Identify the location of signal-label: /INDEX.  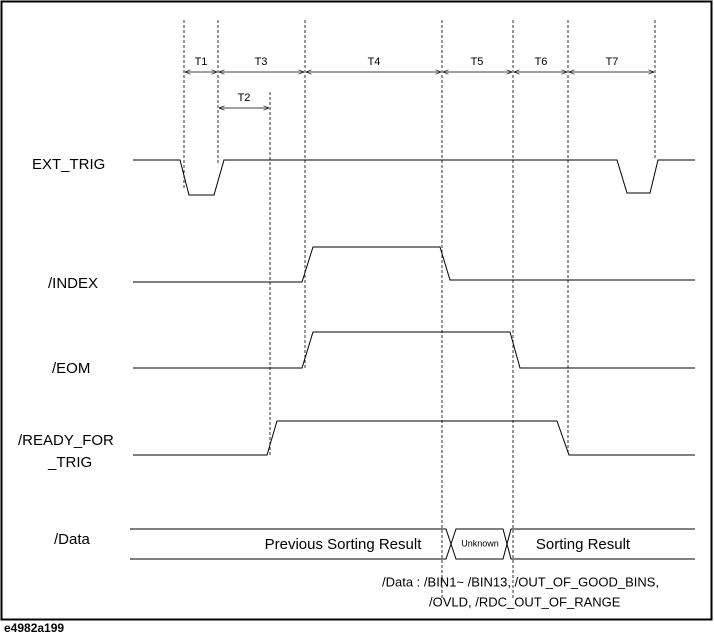
(73, 283).